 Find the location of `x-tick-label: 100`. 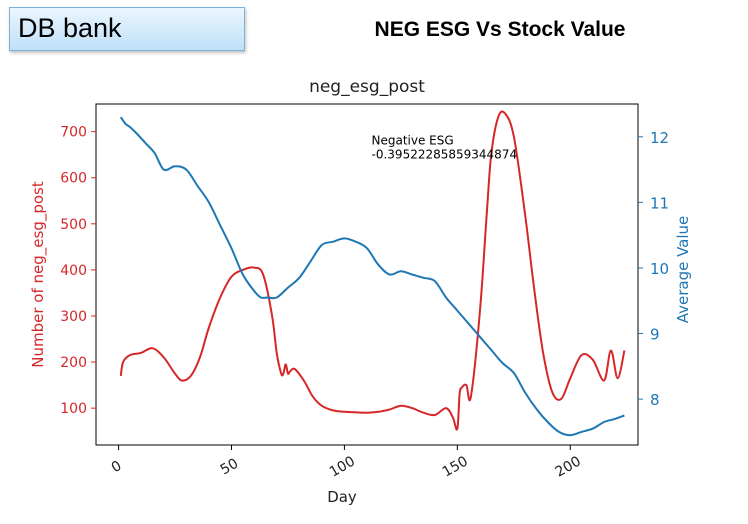

x-tick-label: 100 is located at coordinates (342, 466).